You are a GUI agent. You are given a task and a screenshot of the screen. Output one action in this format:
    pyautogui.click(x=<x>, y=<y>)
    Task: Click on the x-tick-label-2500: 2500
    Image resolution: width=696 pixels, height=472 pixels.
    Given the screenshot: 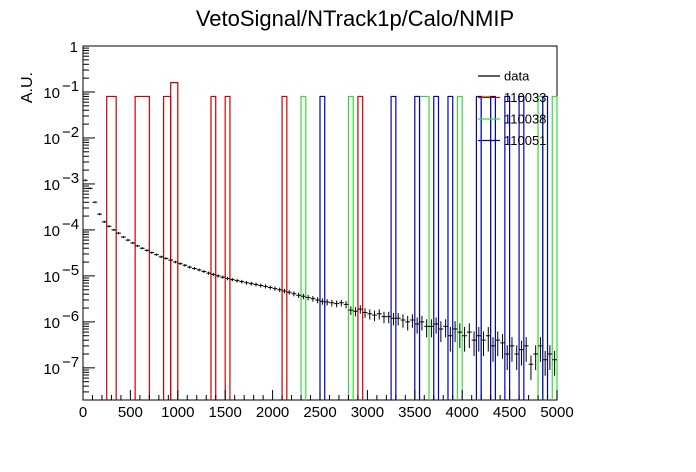 What is the action you would take?
    pyautogui.click(x=319, y=412)
    